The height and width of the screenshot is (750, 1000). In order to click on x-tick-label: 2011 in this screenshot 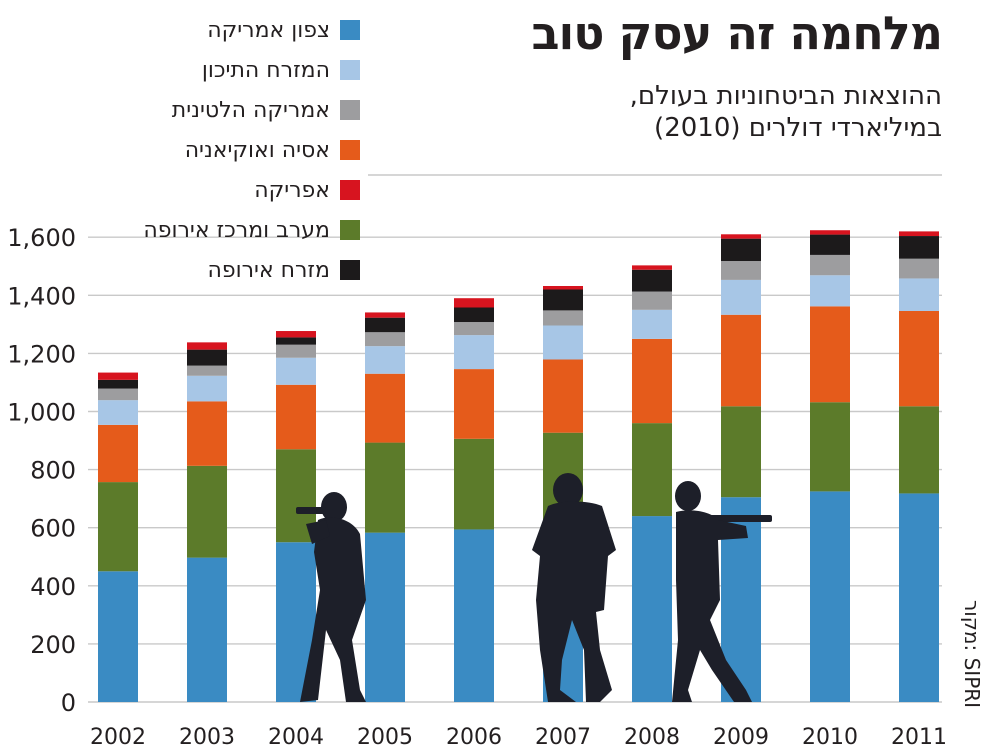, I will do `click(919, 737)`.